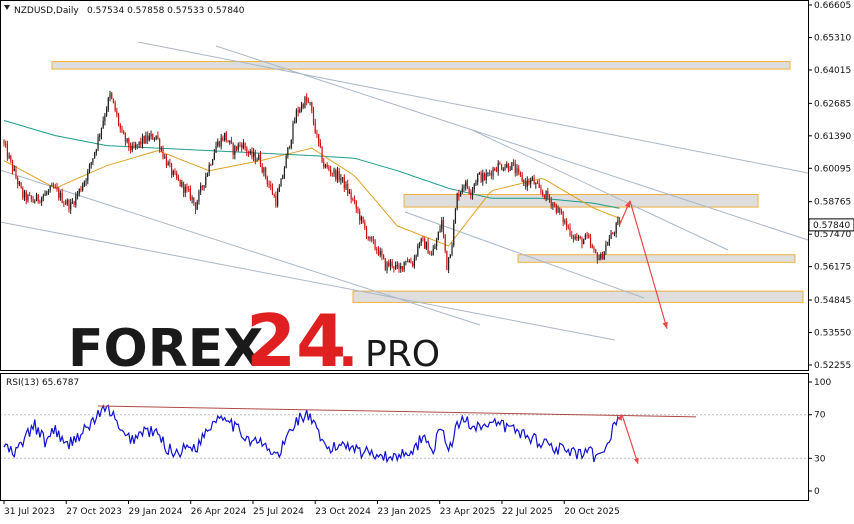 The image size is (854, 524). I want to click on y-tick-label: 0.54845, so click(832, 301).